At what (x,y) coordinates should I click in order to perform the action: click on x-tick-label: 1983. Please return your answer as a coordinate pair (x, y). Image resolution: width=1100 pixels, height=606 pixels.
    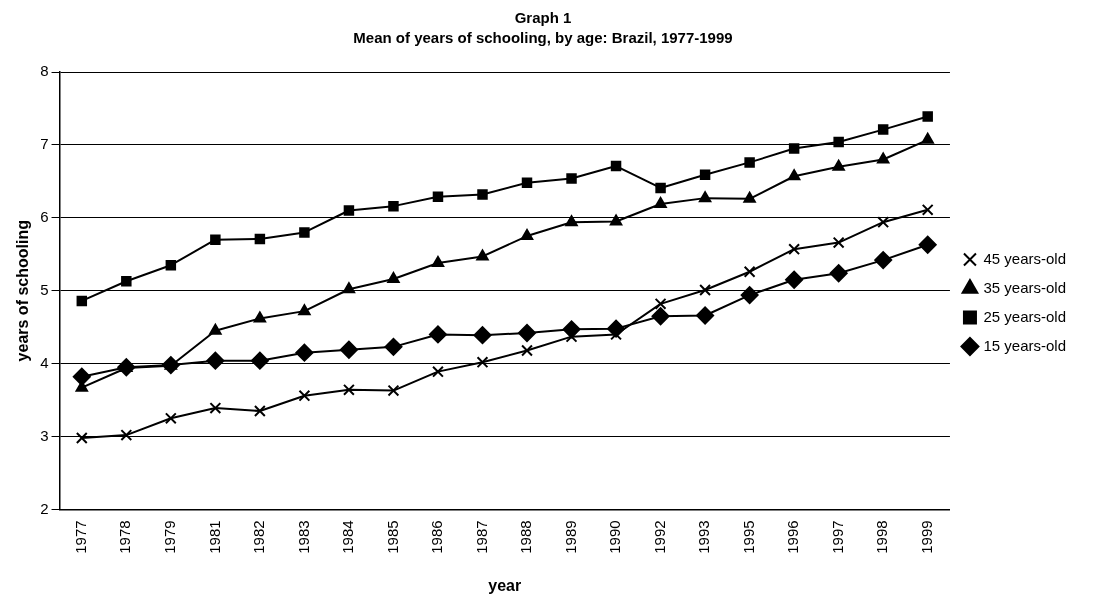
    Looking at the image, I should click on (303, 537).